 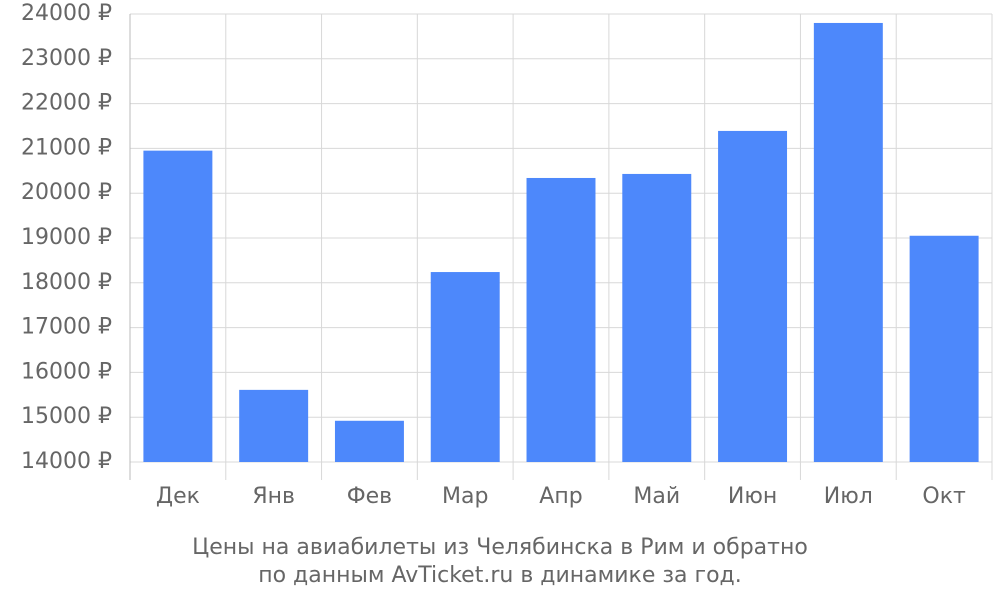 What do you see at coordinates (66, 103) in the screenshot?
I see `y-tick-label: 22000 ₽` at bounding box center [66, 103].